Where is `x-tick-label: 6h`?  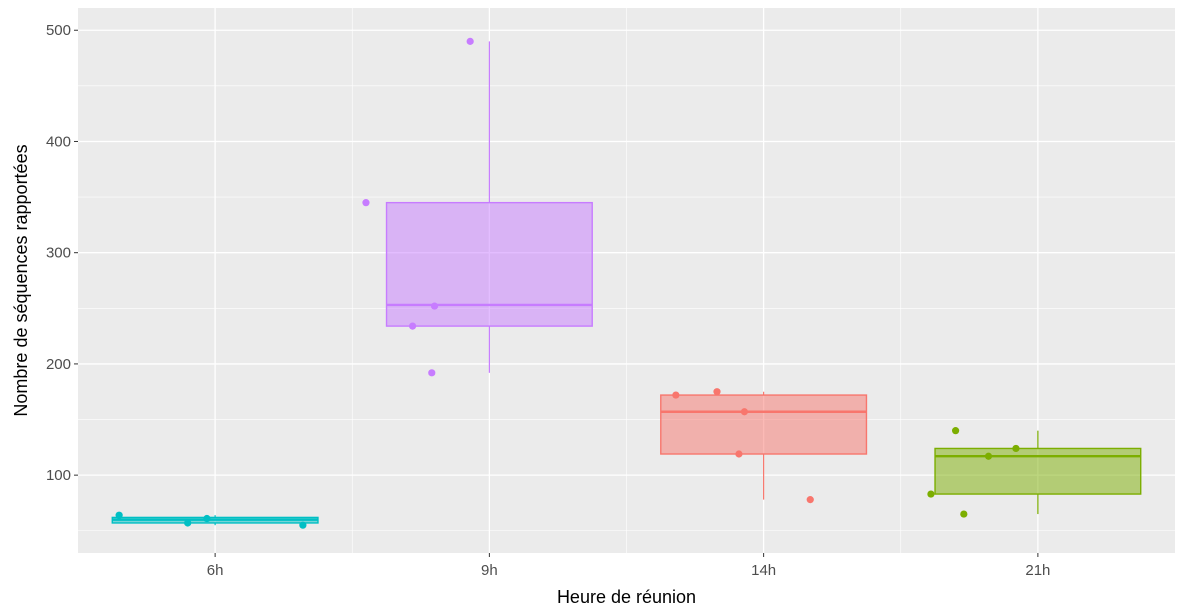
x-tick-label: 6h is located at coordinates (215, 570).